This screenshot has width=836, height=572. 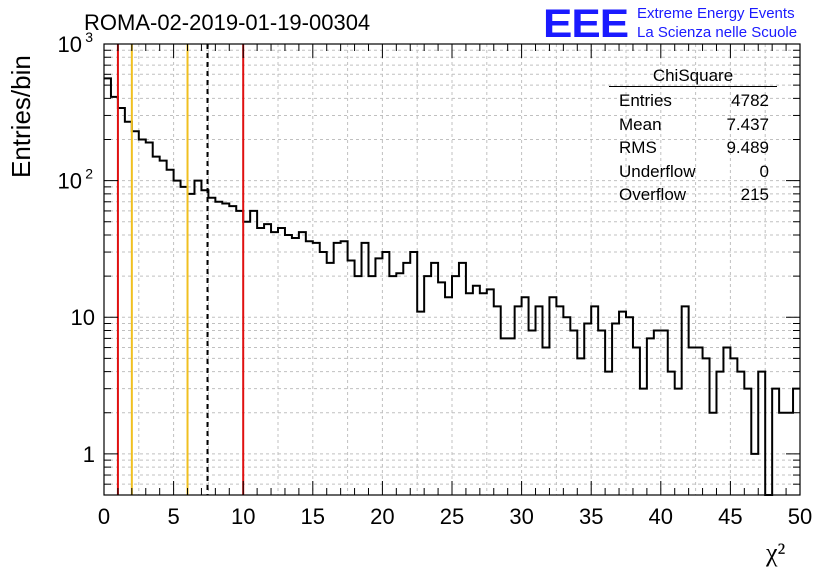 I want to click on stats-value: 9.489, so click(x=747, y=147).